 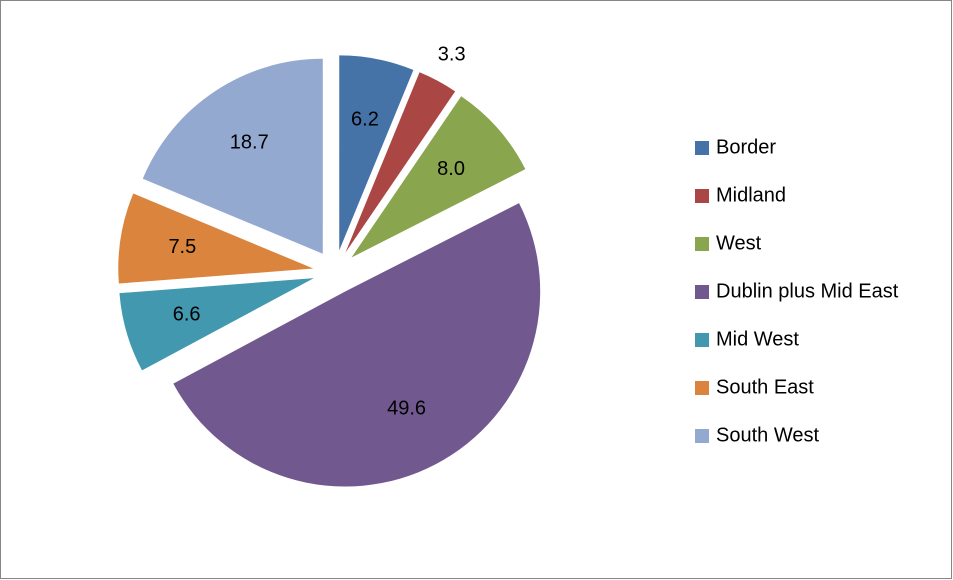 What do you see at coordinates (182, 247) in the screenshot?
I see `data-label: 7.5` at bounding box center [182, 247].